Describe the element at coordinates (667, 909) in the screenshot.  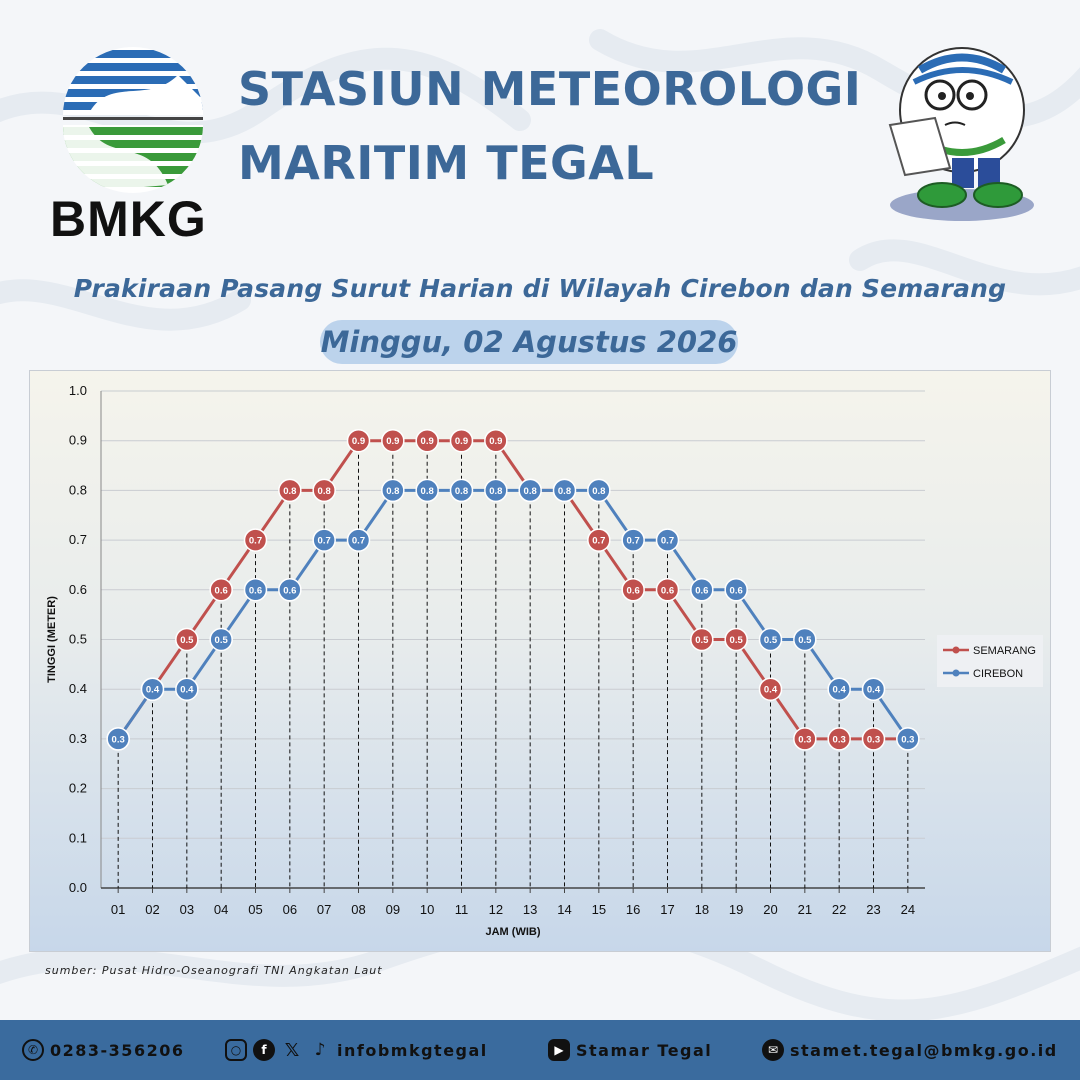
I see `x-tick-label: 17` at that location.